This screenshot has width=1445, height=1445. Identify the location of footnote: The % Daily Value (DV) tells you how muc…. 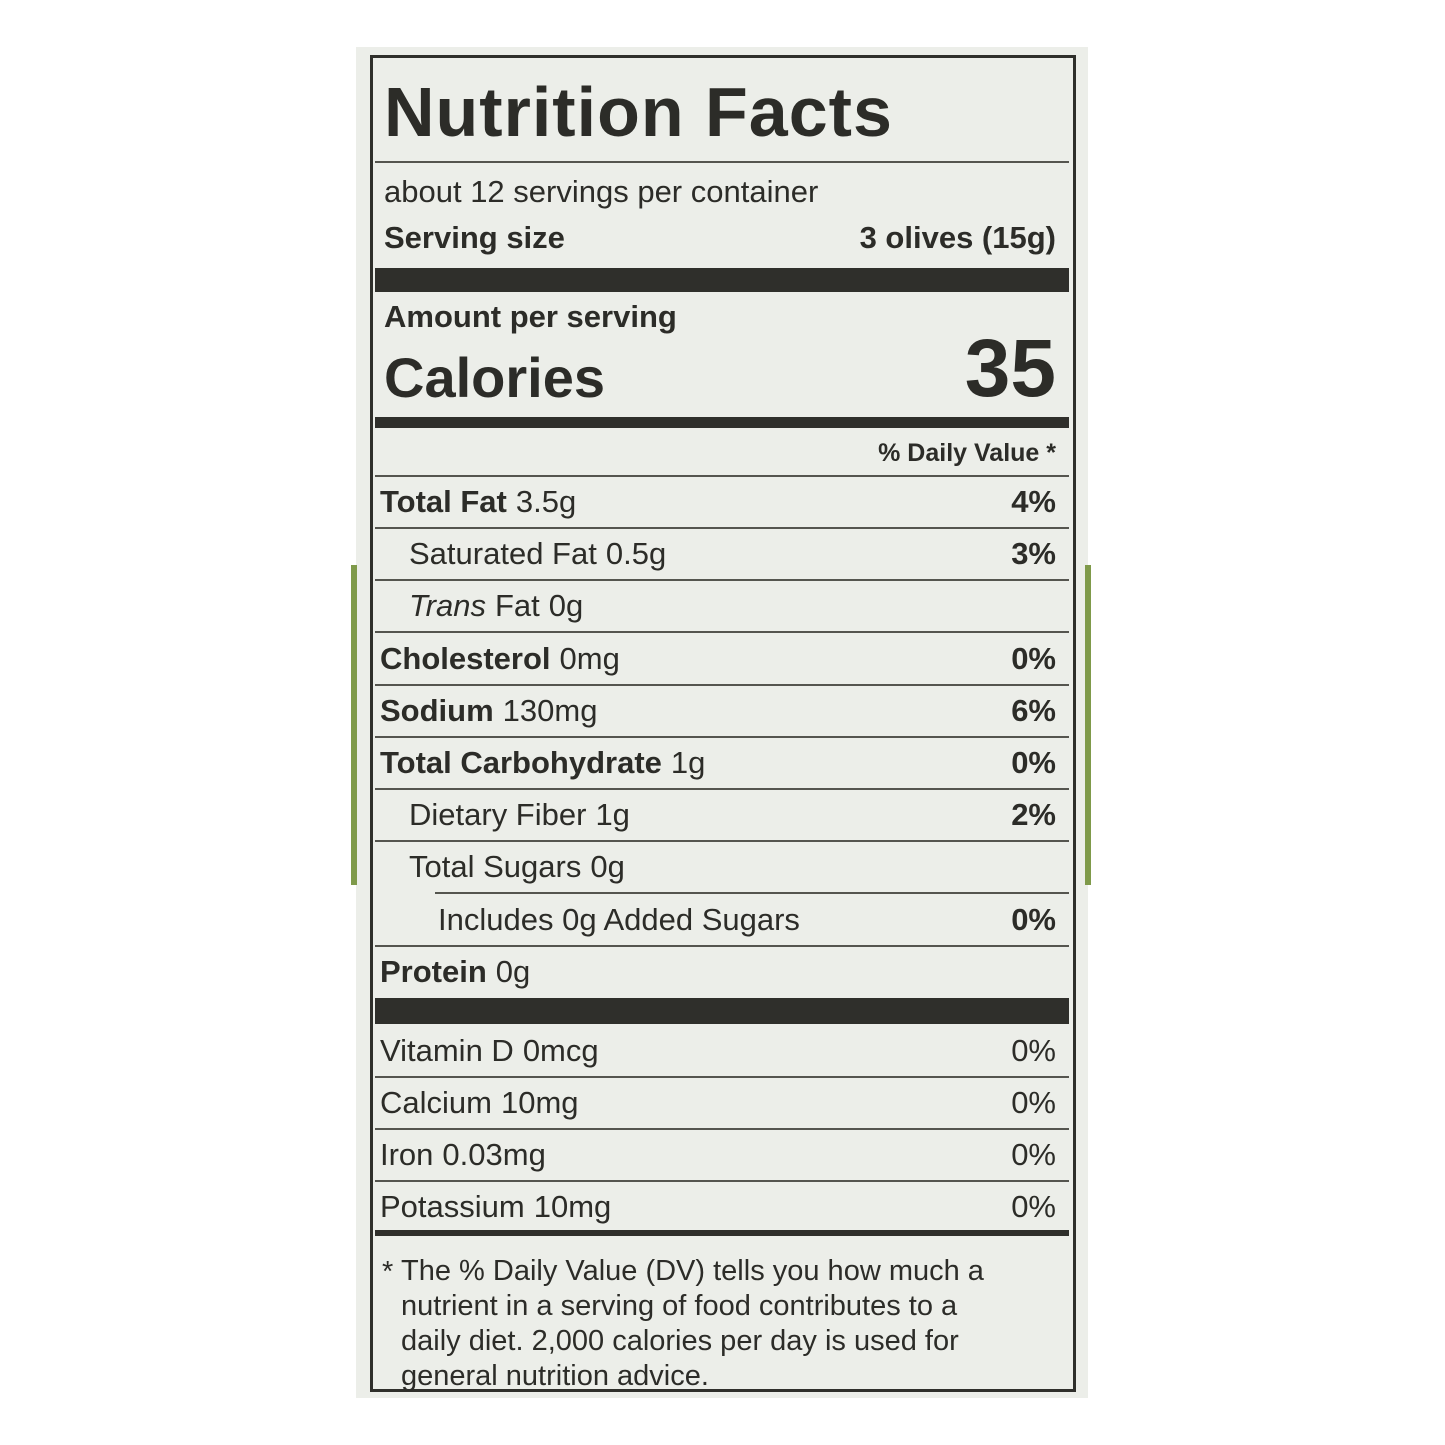
(692, 1324).